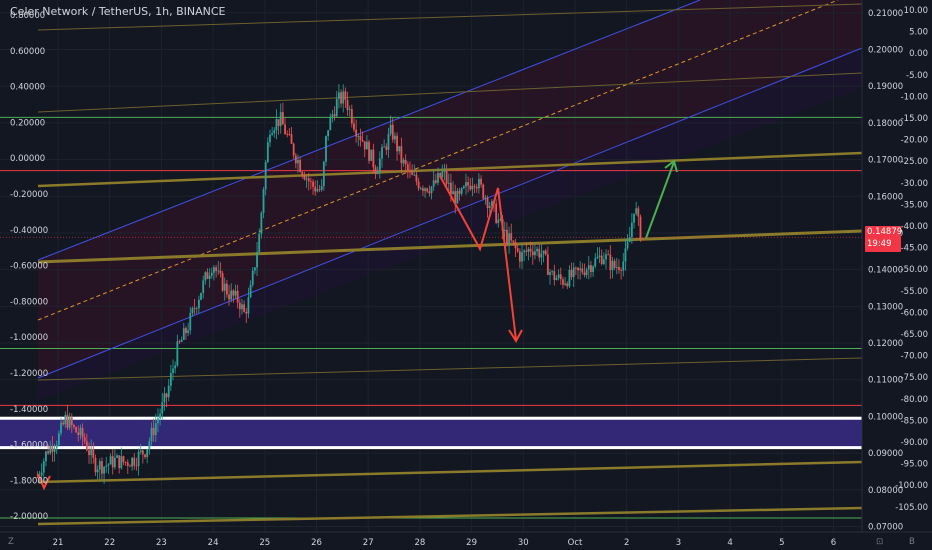 This screenshot has height=550, width=932. What do you see at coordinates (914, 378) in the screenshot?
I see `percent-axis-tick: -75.00` at bounding box center [914, 378].